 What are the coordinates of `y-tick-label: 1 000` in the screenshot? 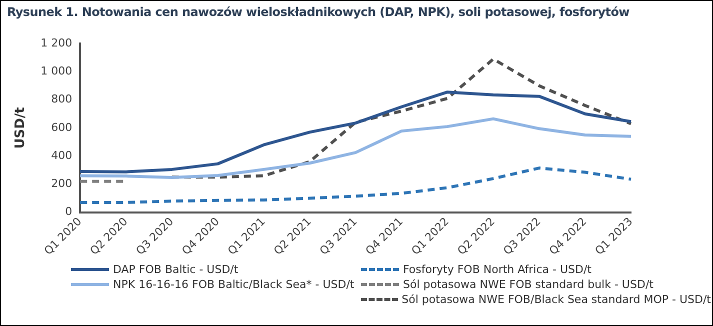 It's located at (56, 71).